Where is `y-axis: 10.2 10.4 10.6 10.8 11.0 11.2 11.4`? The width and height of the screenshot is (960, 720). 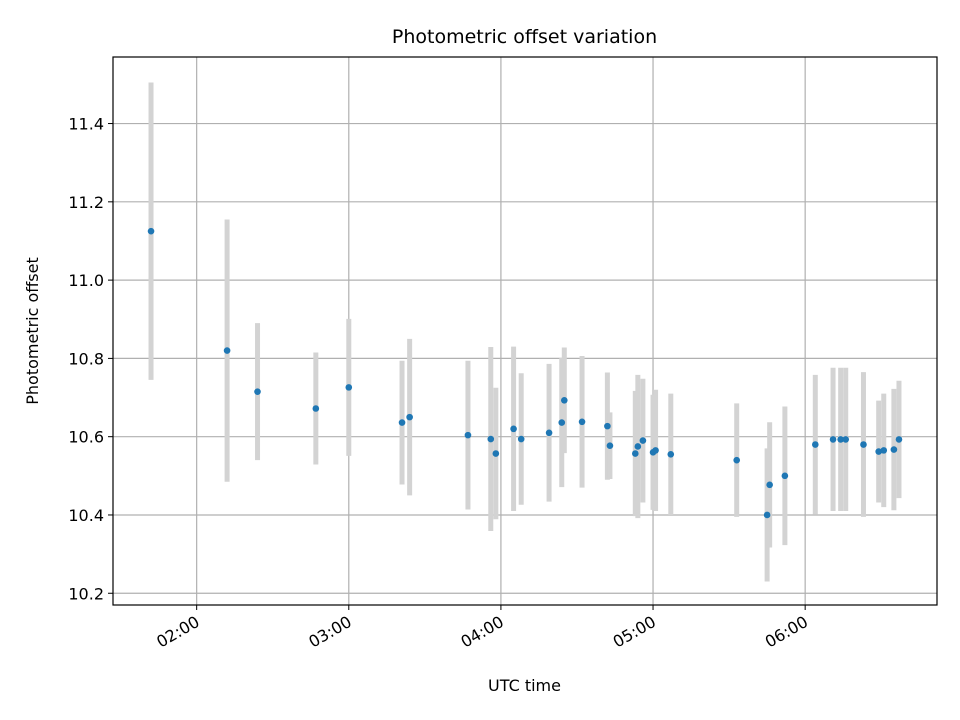
y-axis: 10.2 10.4 10.6 10.8 11.0 11.2 11.4 is located at coordinates (90, 359).